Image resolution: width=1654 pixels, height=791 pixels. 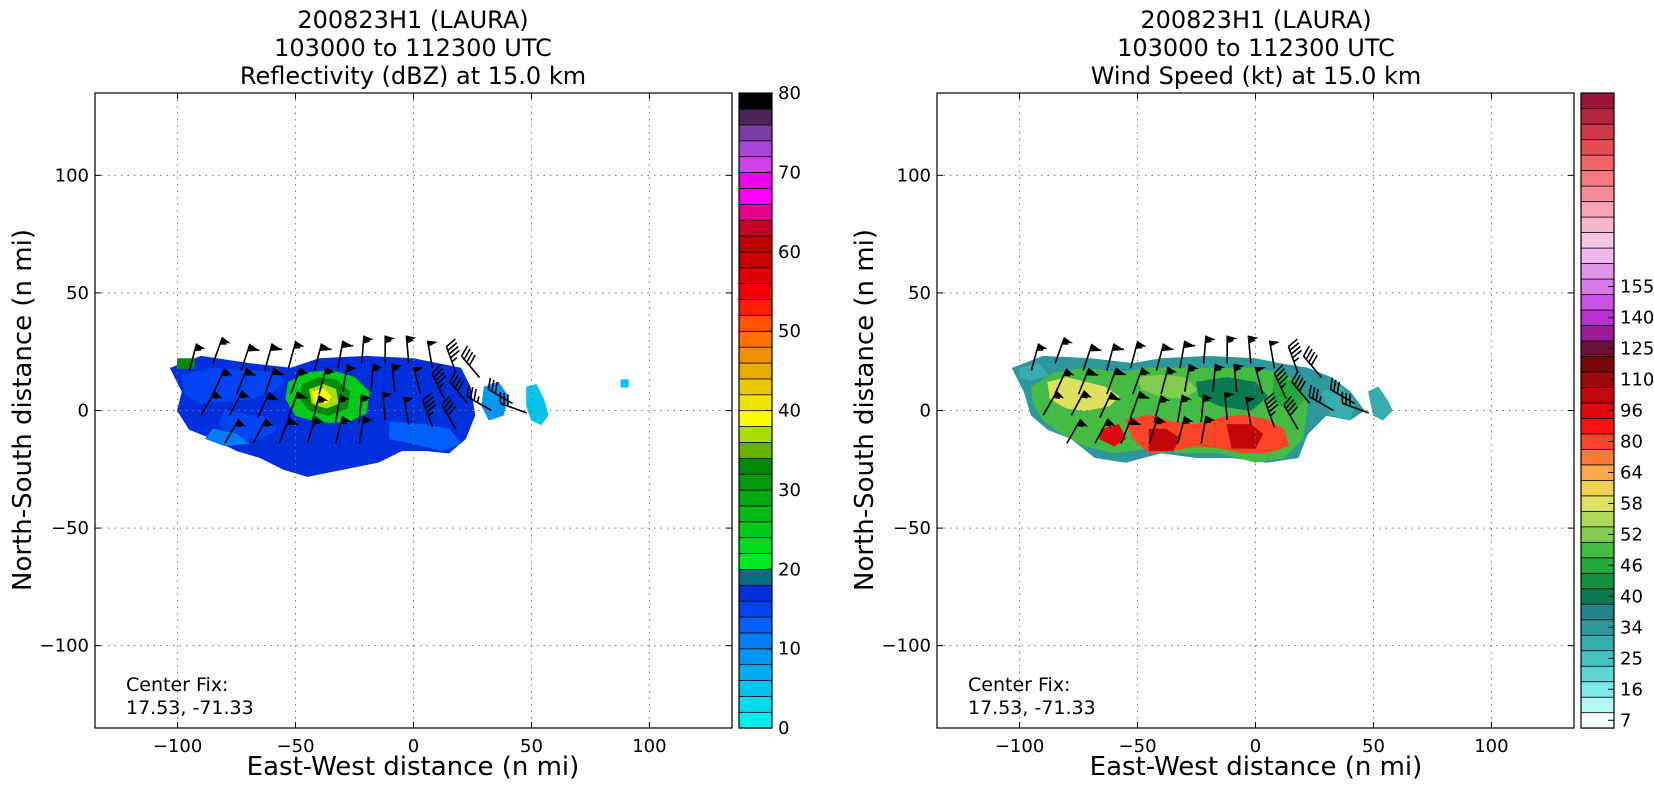 I want to click on y-tick-label: 100, so click(x=914, y=175).